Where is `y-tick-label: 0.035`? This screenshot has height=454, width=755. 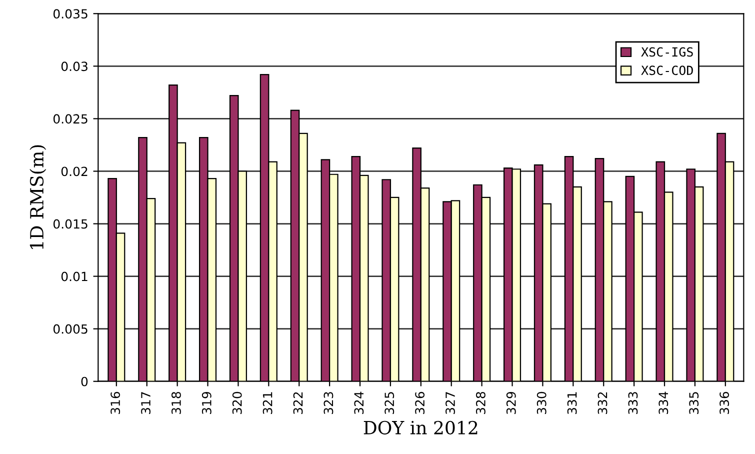 y-tick-label: 0.035 is located at coordinates (70, 14).